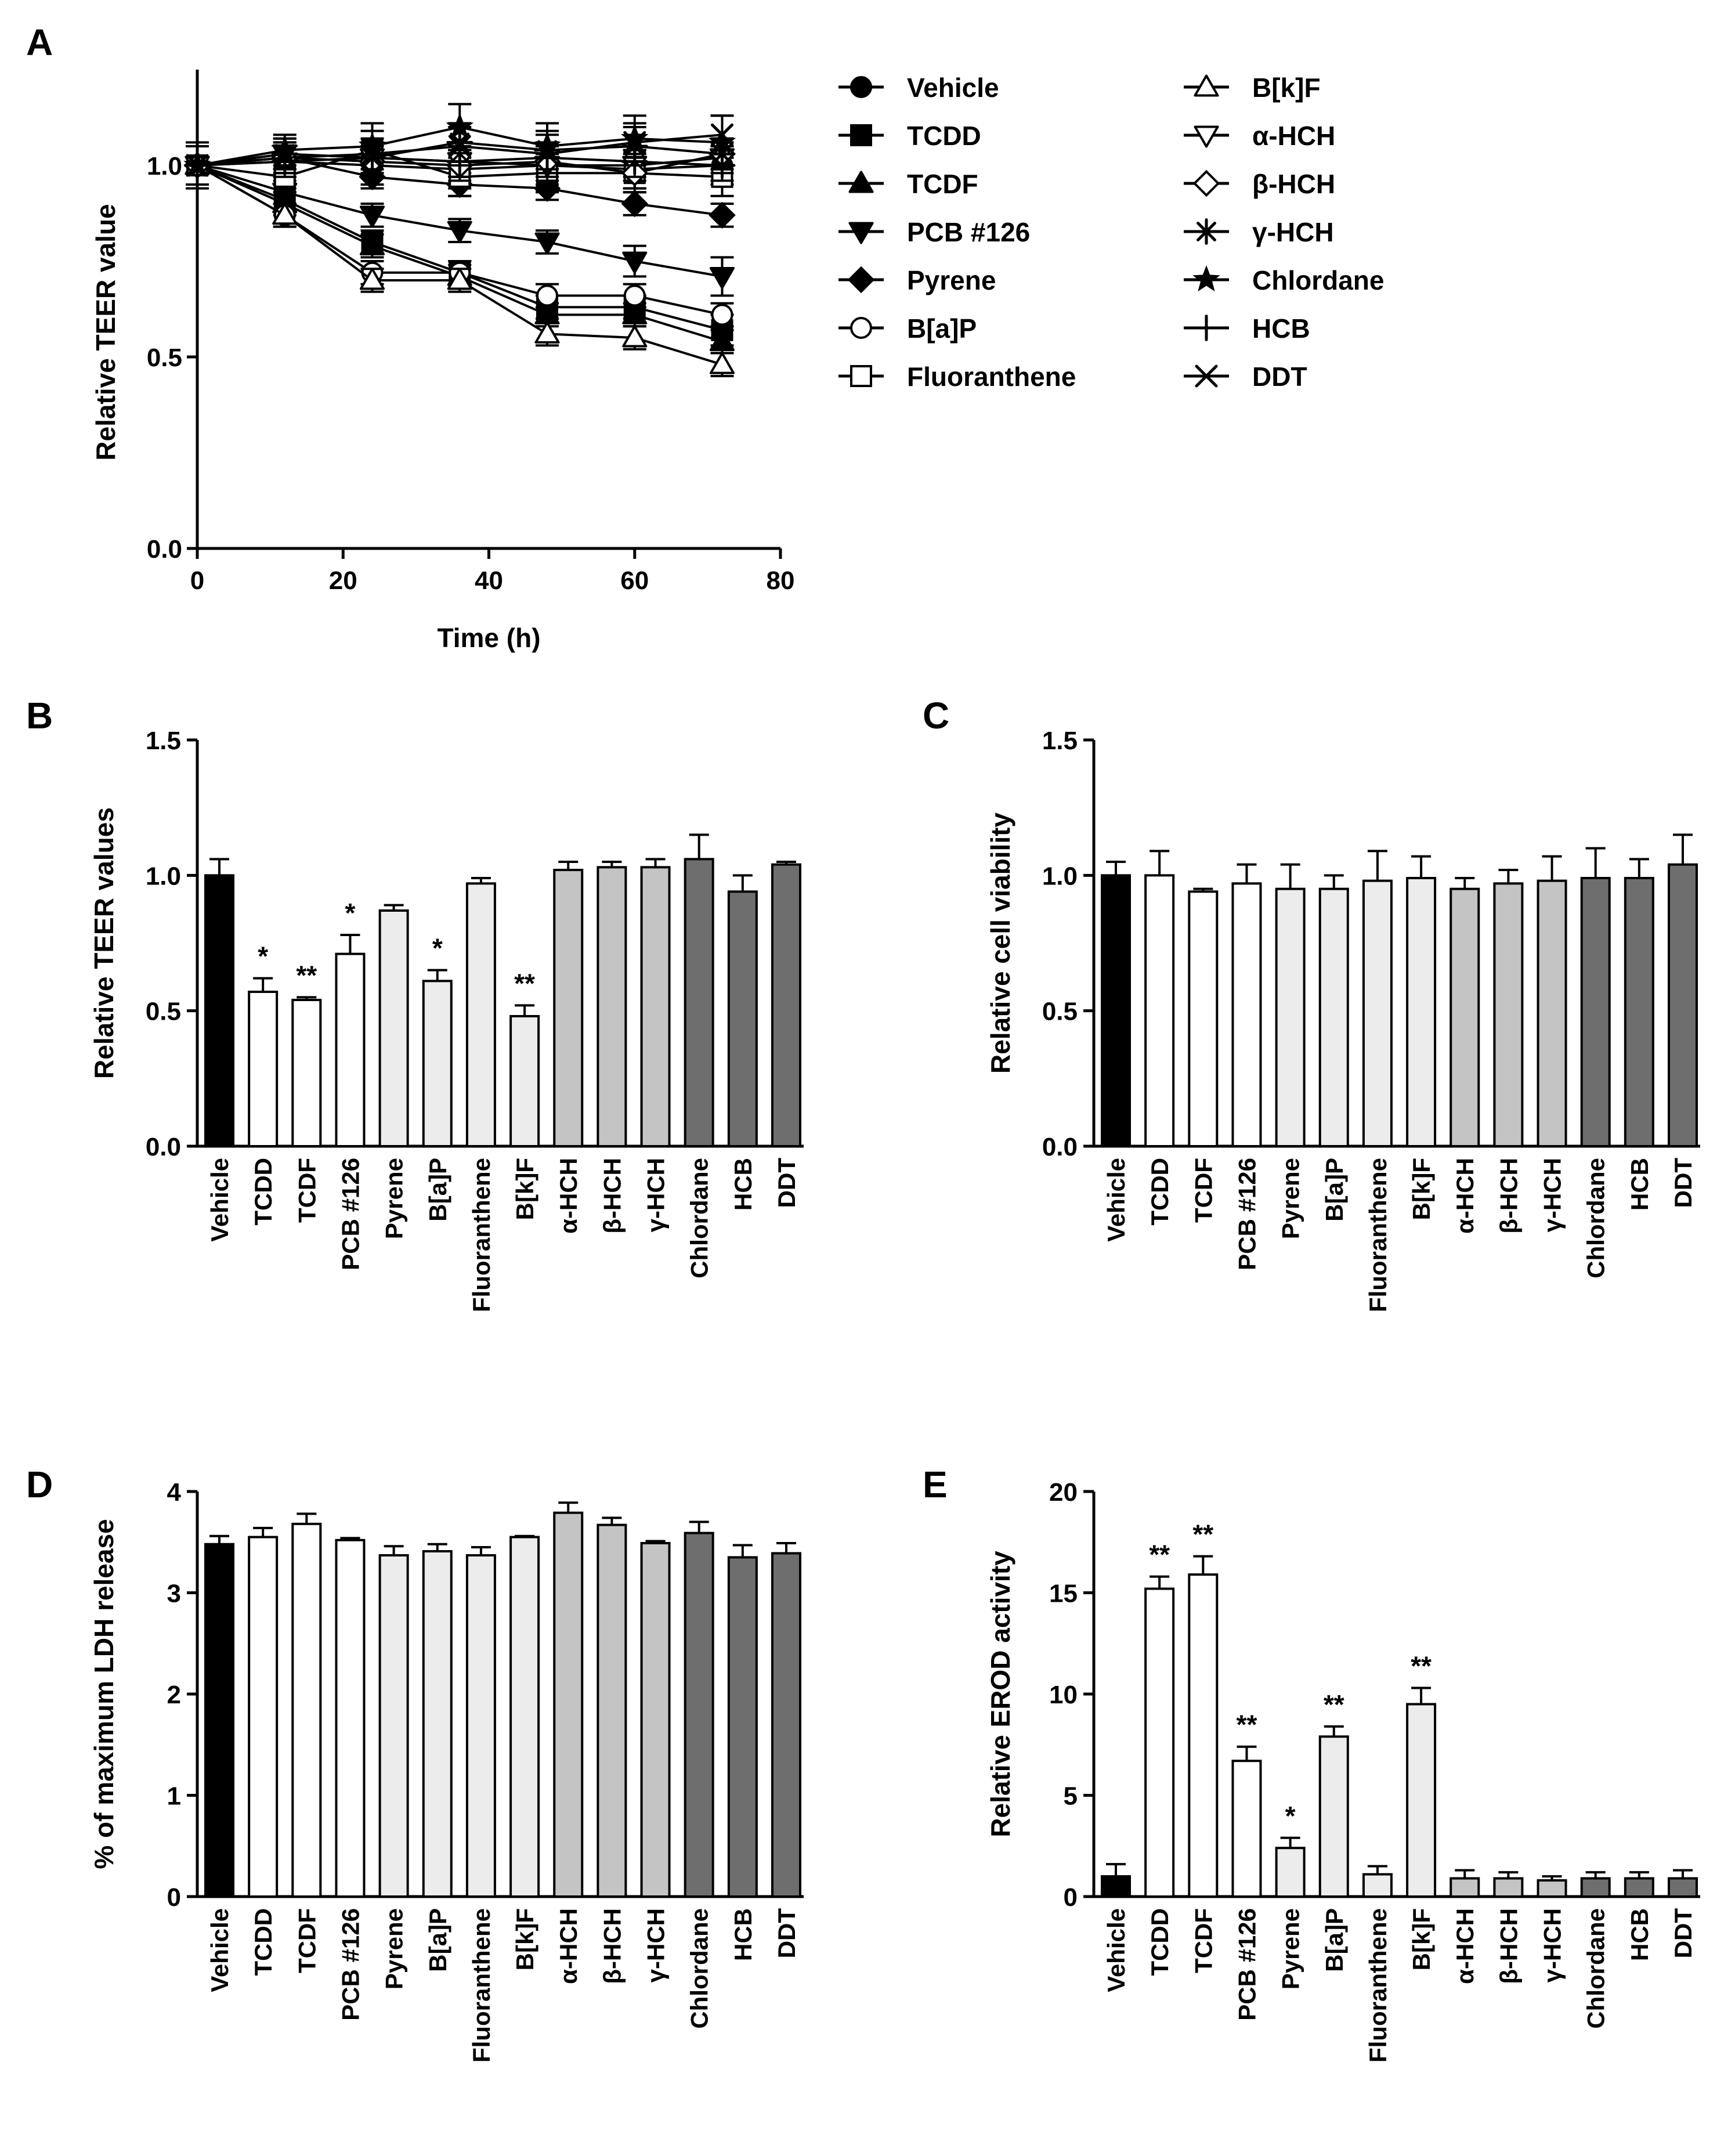 This screenshot has width=1735, height=2156. What do you see at coordinates (612, 1946) in the screenshot?
I see `panel-d-x-tick-label: β-HCH` at bounding box center [612, 1946].